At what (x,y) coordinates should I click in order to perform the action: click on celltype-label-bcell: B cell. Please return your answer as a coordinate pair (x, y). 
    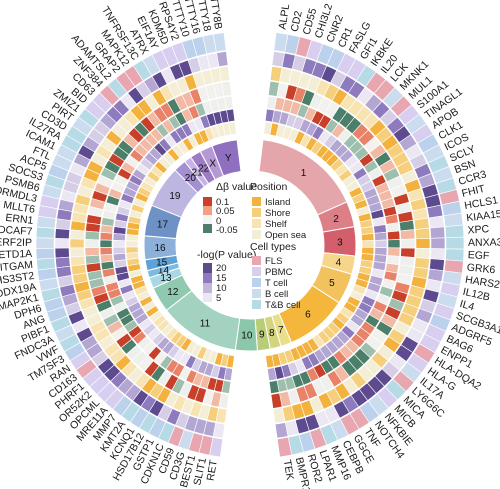
    Looking at the image, I should click on (276, 294).